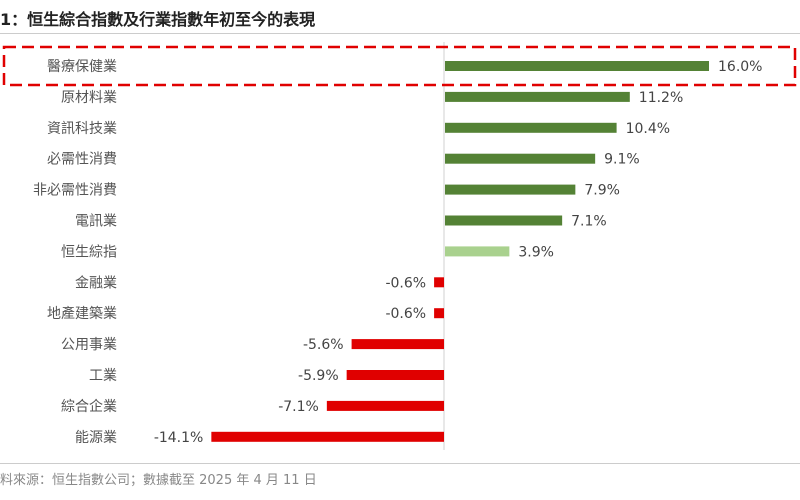 The height and width of the screenshot is (500, 800). What do you see at coordinates (536, 252) in the screenshot?
I see `value-label: 3.9%` at bounding box center [536, 252].